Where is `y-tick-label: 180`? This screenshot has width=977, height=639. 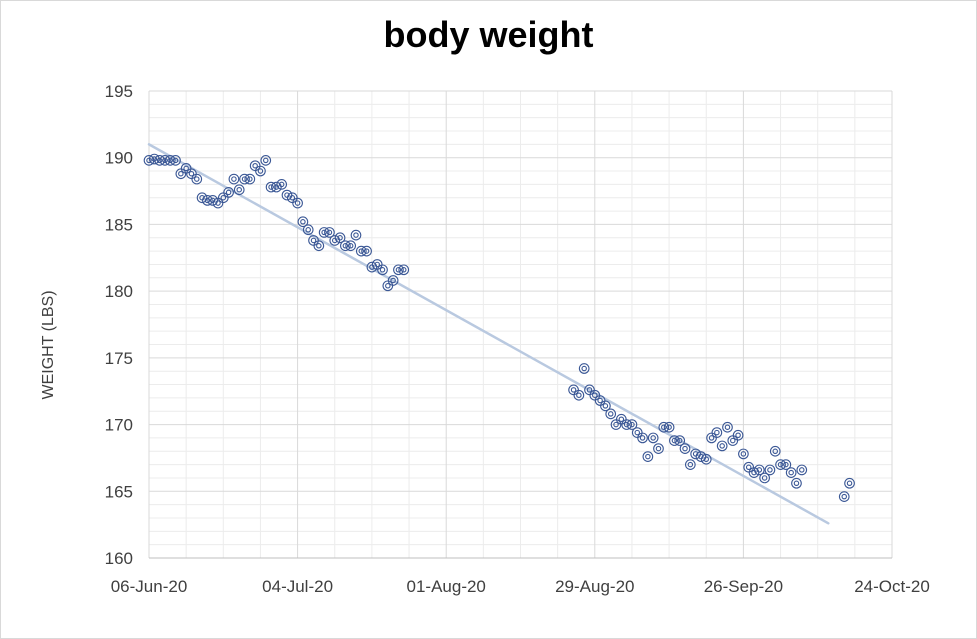
y-tick-label: 180 is located at coordinates (119, 291).